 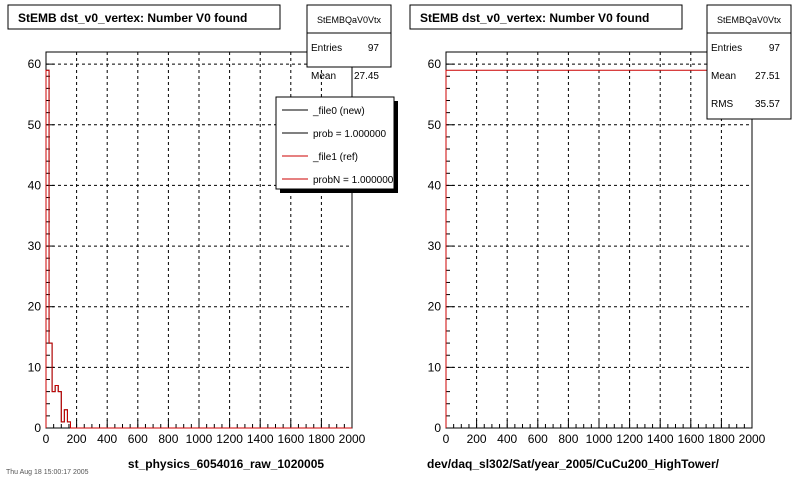 What do you see at coordinates (726, 48) in the screenshot?
I see `right-stats-entries-label: Entries` at bounding box center [726, 48].